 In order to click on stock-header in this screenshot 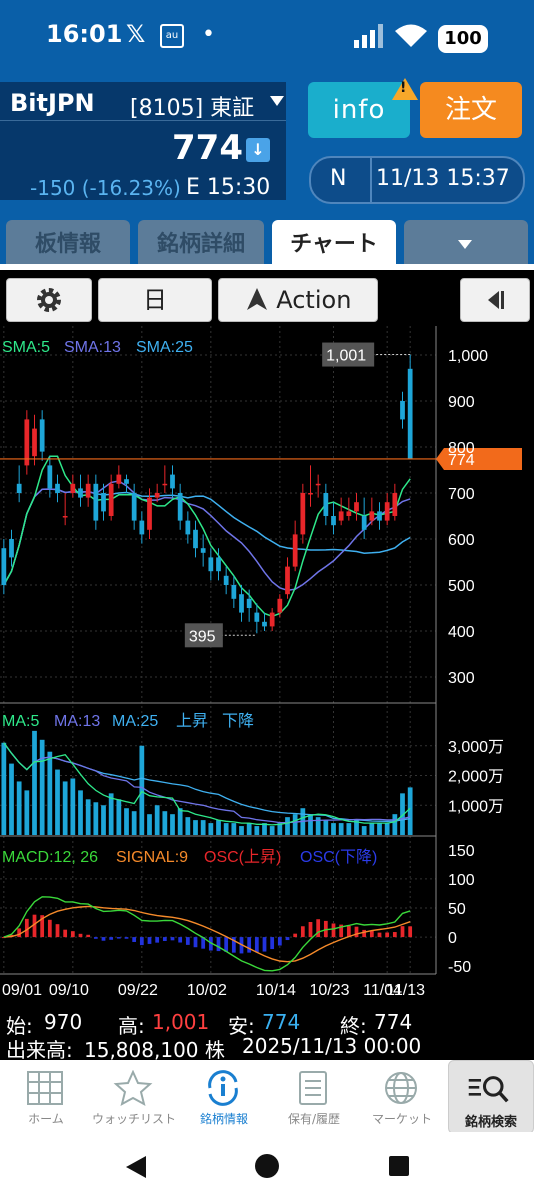, I will do `click(143, 141)`.